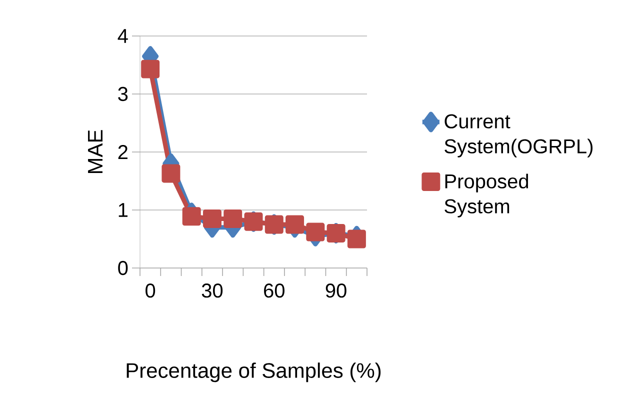  I want to click on x-tick-label: 60, so click(274, 291).